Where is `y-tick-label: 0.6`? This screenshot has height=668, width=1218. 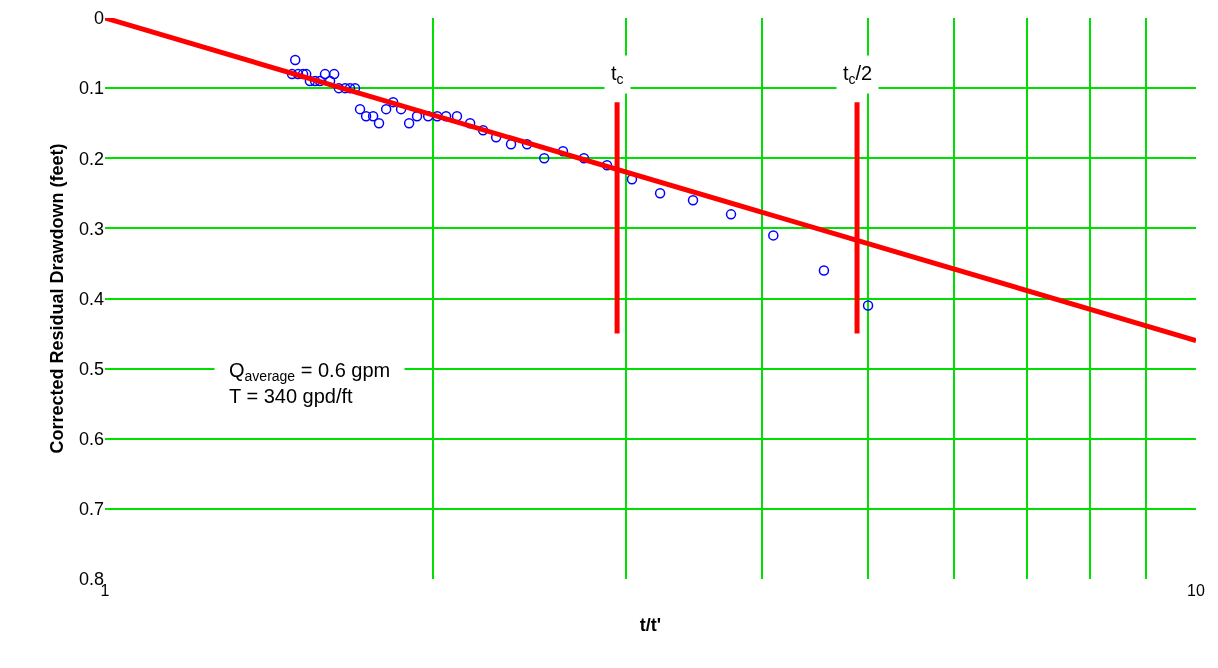 y-tick-label: 0.6 is located at coordinates (91, 439).